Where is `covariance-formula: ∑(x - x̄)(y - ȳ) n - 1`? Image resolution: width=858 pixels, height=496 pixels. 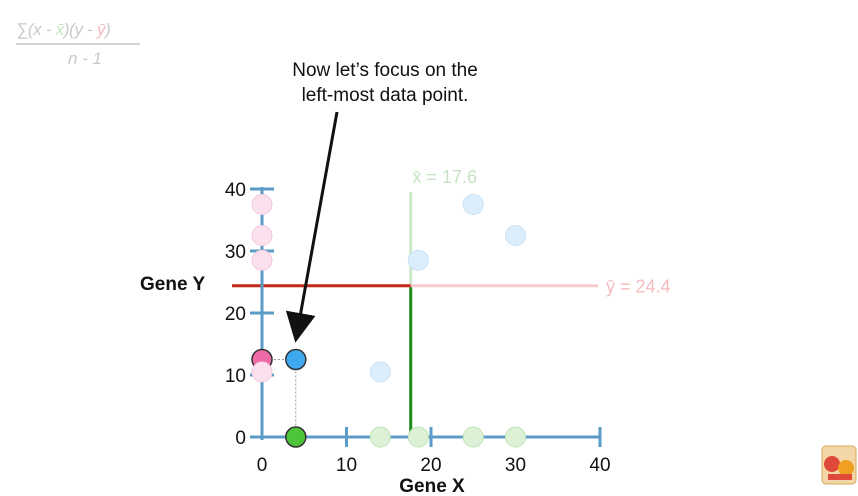 covariance-formula: ∑(x - x̄)(y - ȳ) n - 1 is located at coordinates (78, 44).